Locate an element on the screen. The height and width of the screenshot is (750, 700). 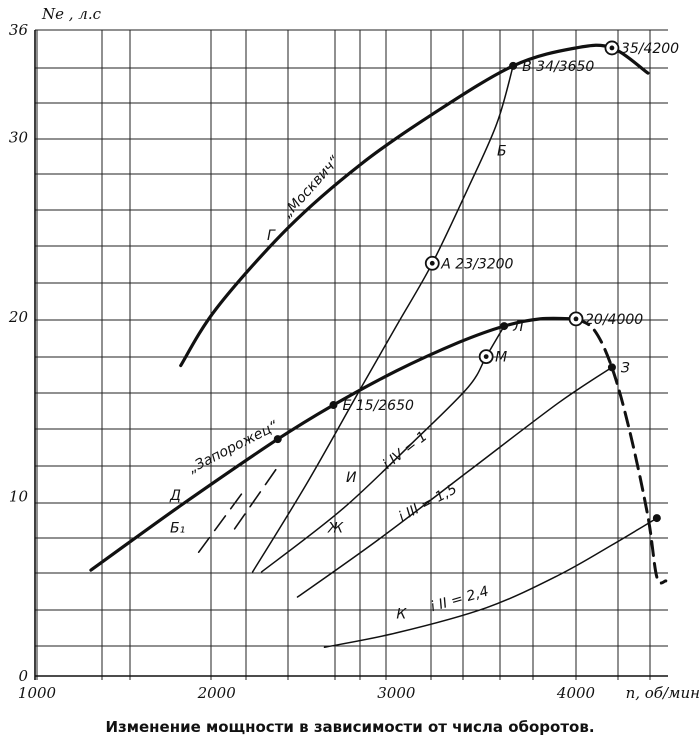
y-tick-label: 10 is located at coordinates (19, 497).